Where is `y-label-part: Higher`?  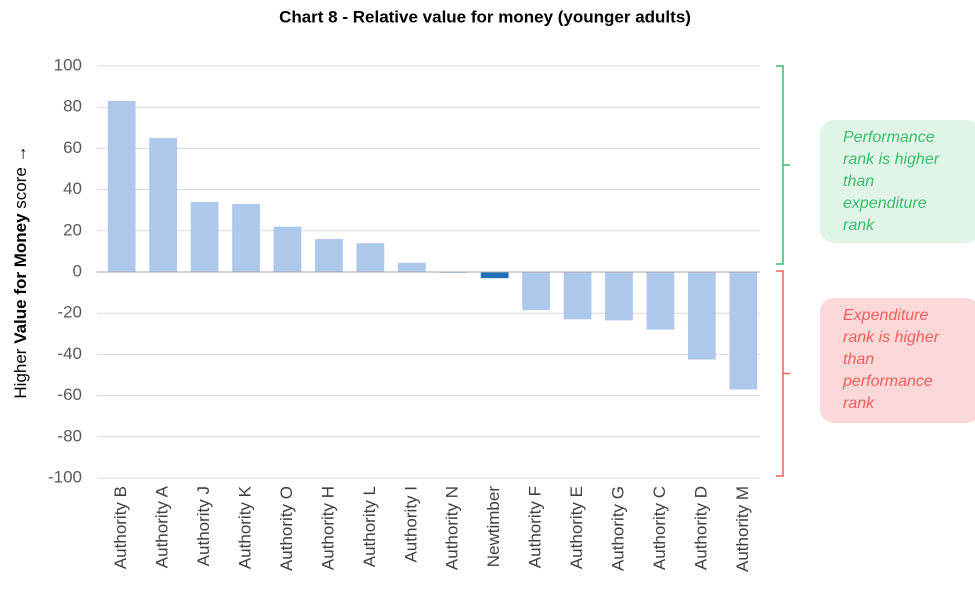 y-label-part: Higher is located at coordinates (20, 371).